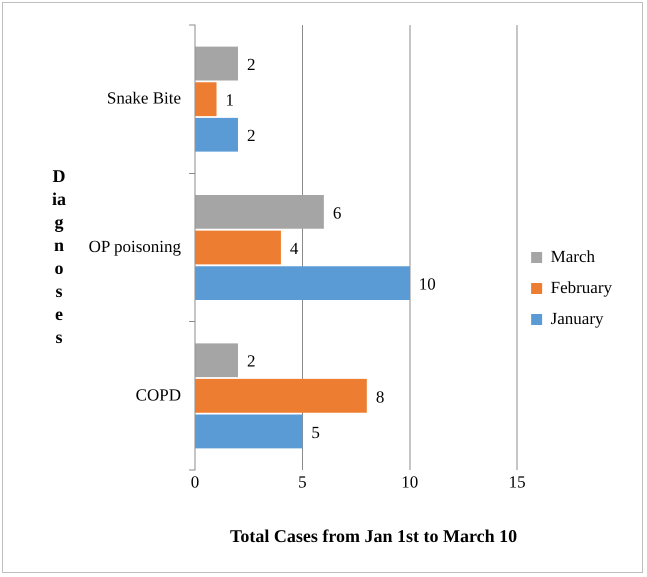 This screenshot has height=577, width=647. I want to click on x-axis-title: Total Cases from Jan 1st to March 10, so click(374, 536).